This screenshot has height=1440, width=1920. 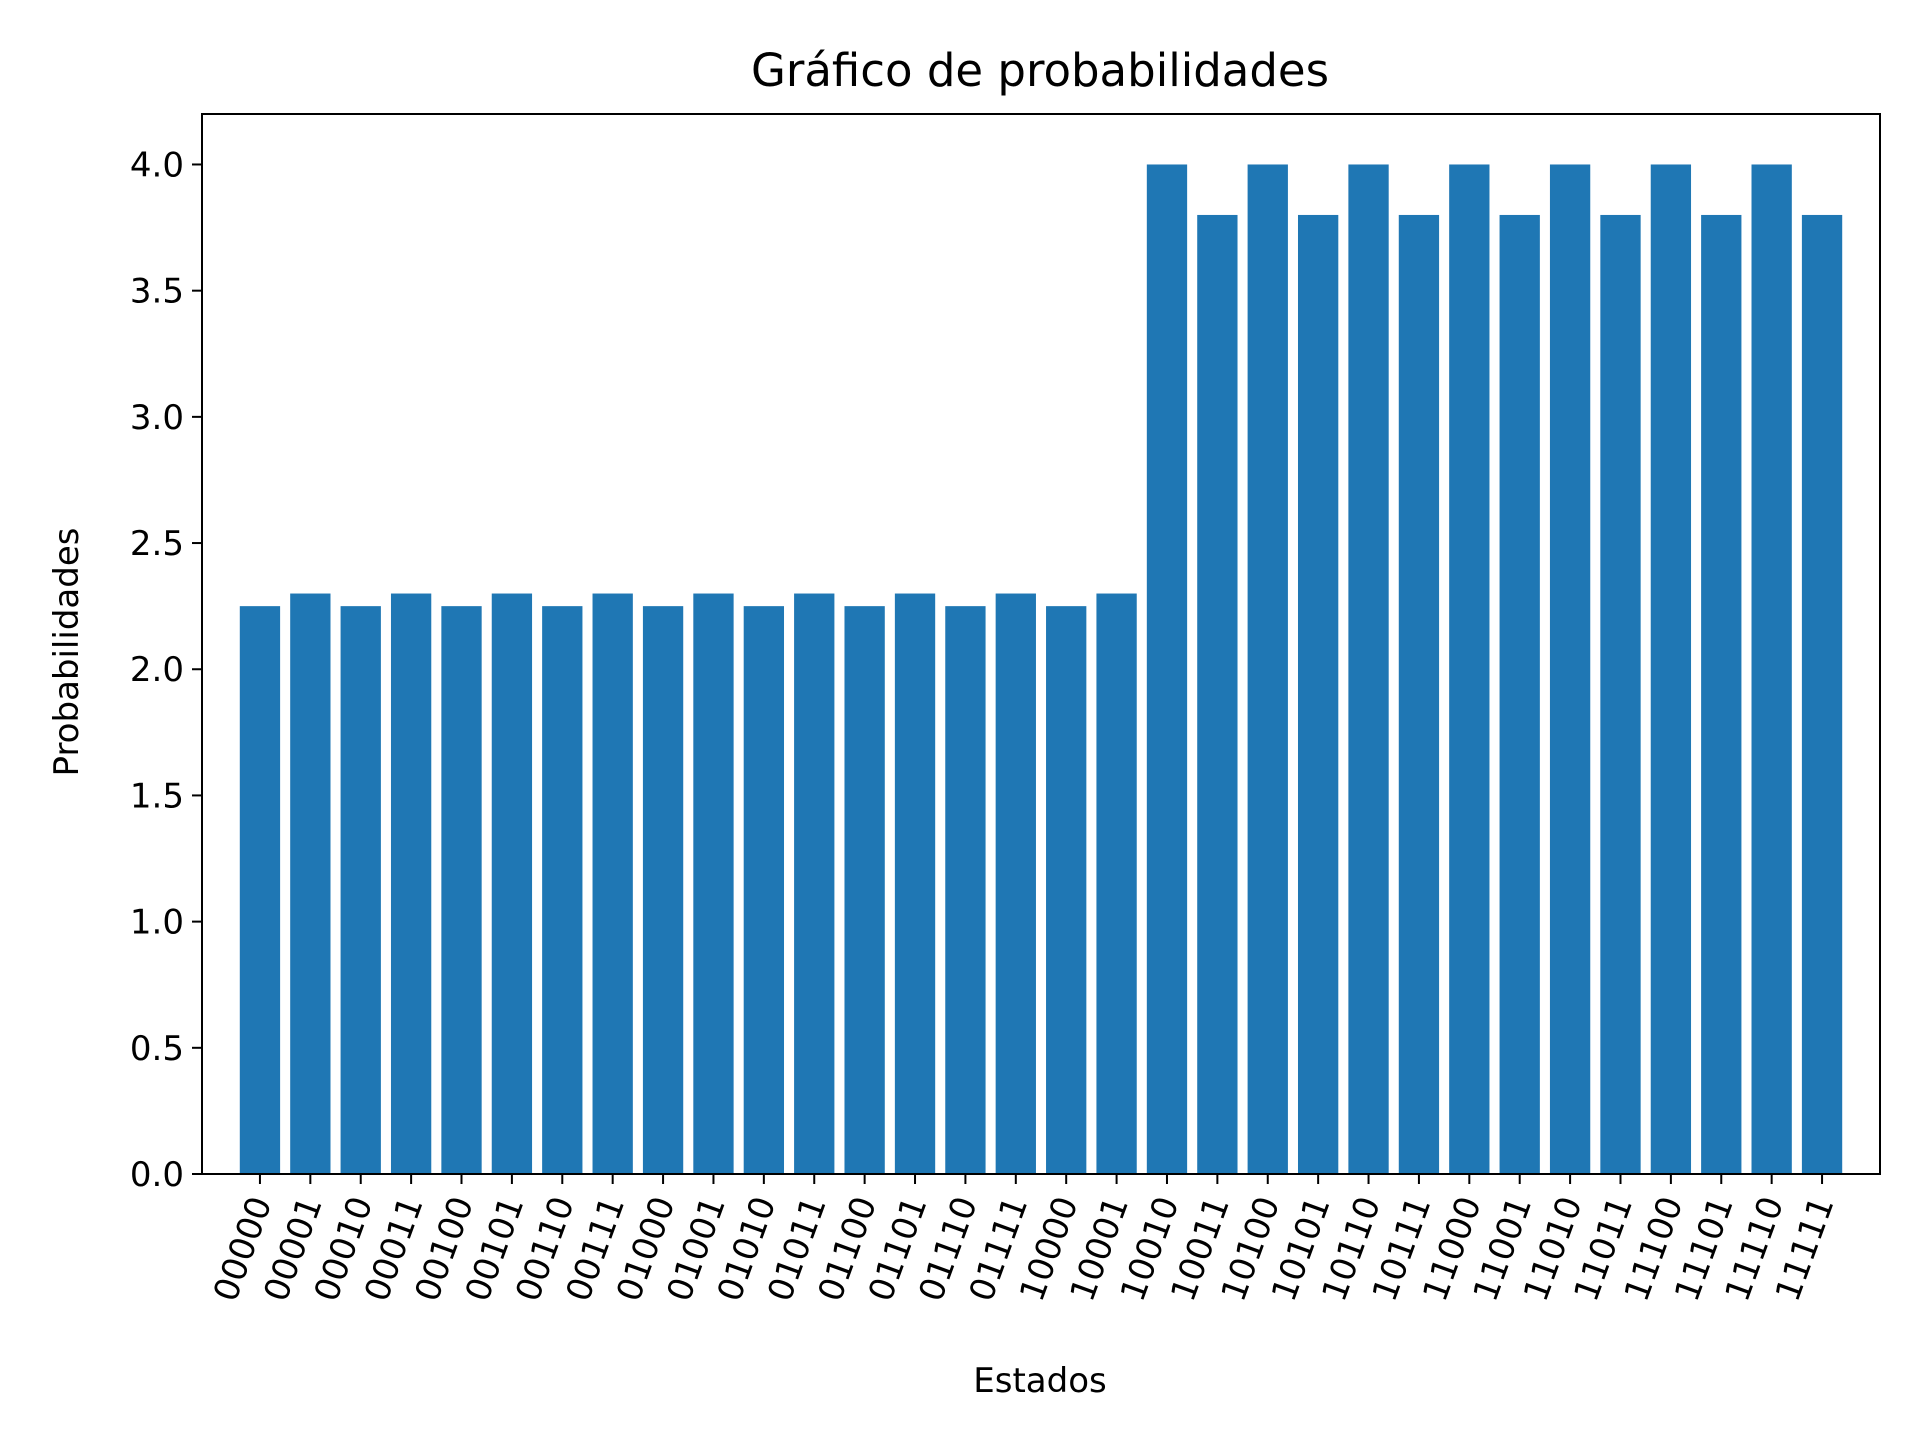 What do you see at coordinates (157, 796) in the screenshot?
I see `y-tick-label: 1.5` at bounding box center [157, 796].